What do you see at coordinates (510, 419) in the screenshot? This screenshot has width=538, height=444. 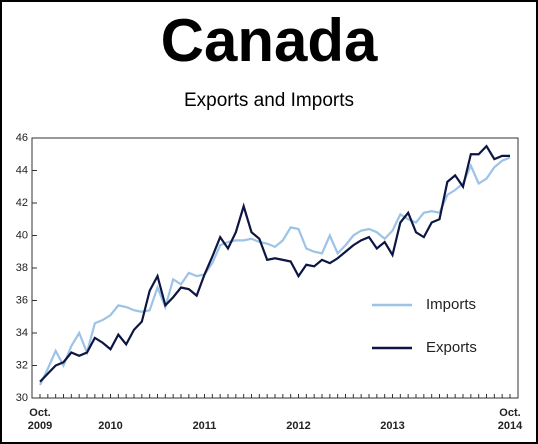 I see `x-tick-label: Oct. 2014` at bounding box center [510, 419].